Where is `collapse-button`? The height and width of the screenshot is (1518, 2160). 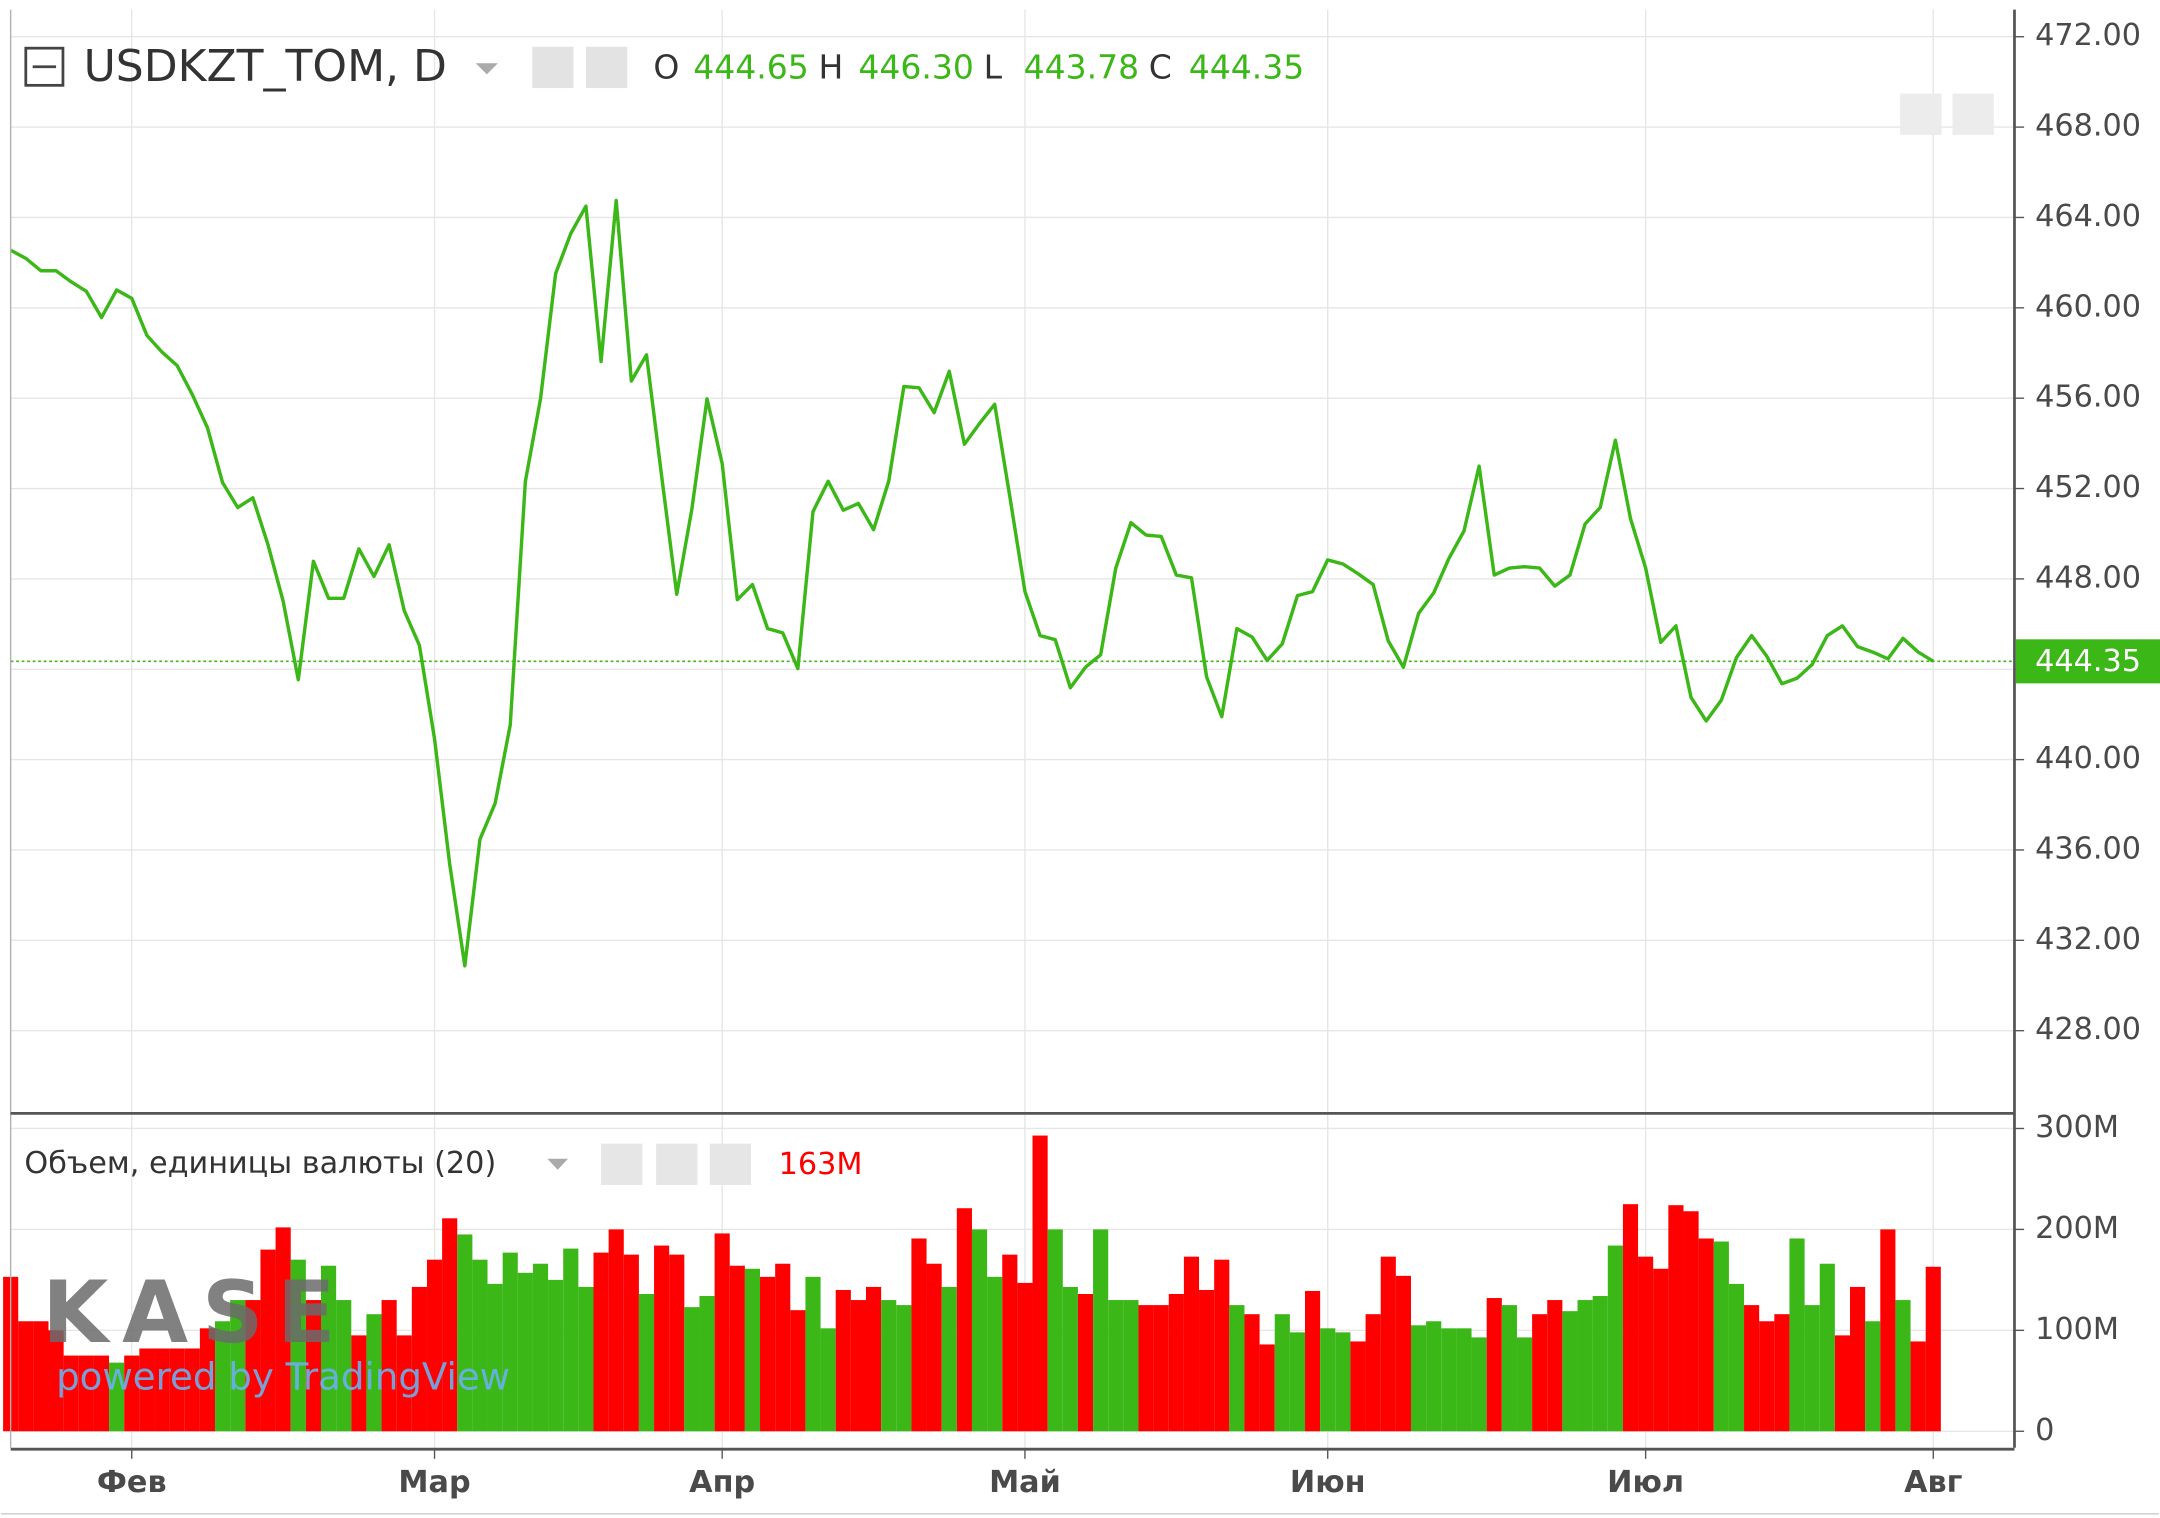 collapse-button is located at coordinates (44, 66).